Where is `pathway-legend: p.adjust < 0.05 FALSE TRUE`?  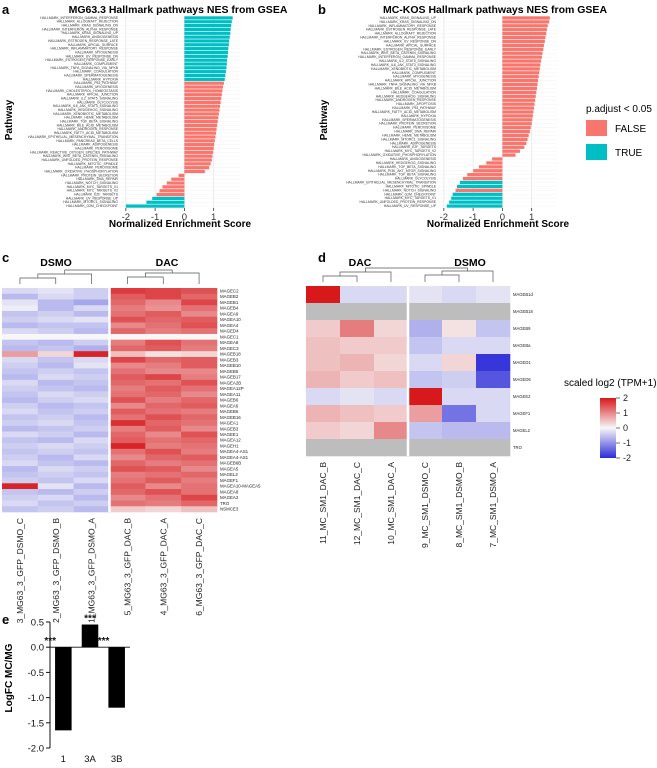
pathway-legend: p.adjust < 0.05 FALSE TRUE is located at coordinates (619, 132).